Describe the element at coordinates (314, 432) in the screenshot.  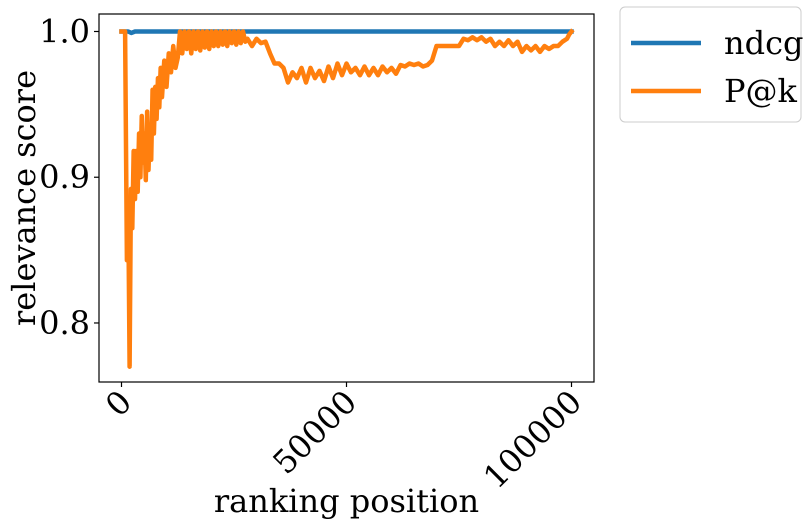
I see `x-tick-label: 50000` at that location.